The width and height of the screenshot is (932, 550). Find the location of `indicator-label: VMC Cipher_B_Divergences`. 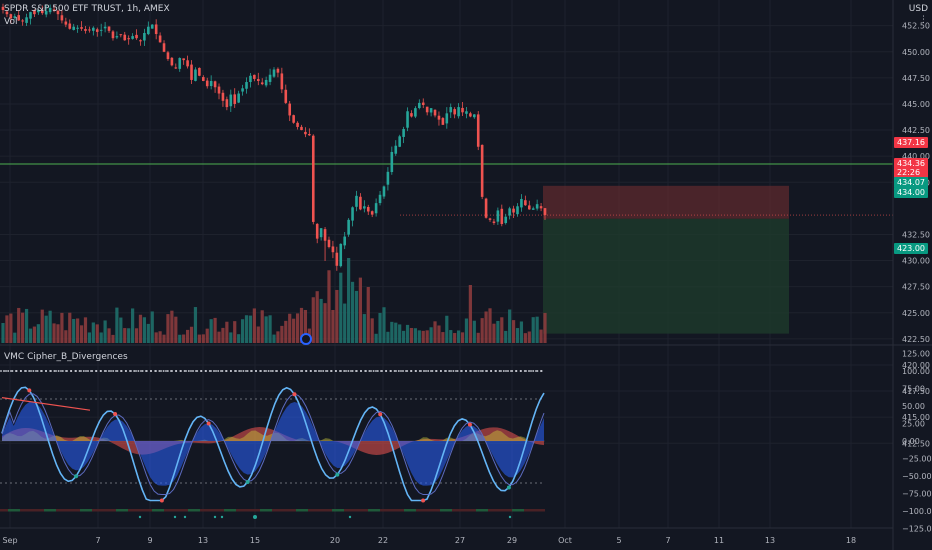

indicator-label: VMC Cipher_B_Divergences is located at coordinates (66, 357).